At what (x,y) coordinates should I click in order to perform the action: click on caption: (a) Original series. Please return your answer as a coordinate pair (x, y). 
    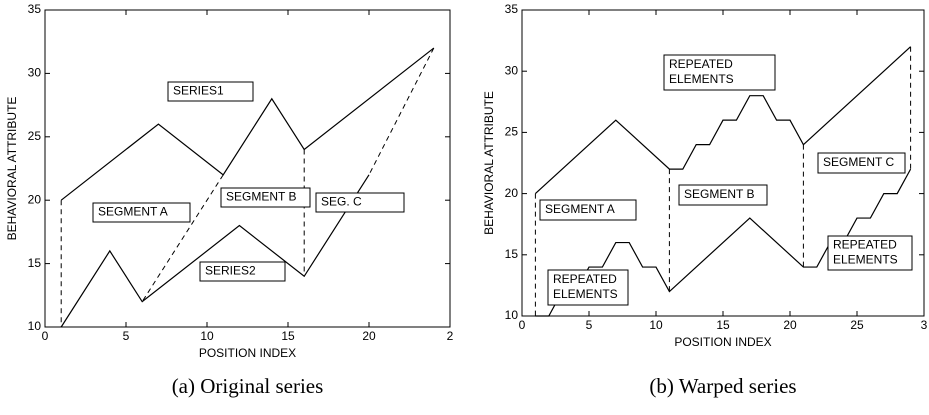
    Looking at the image, I should click on (248, 386).